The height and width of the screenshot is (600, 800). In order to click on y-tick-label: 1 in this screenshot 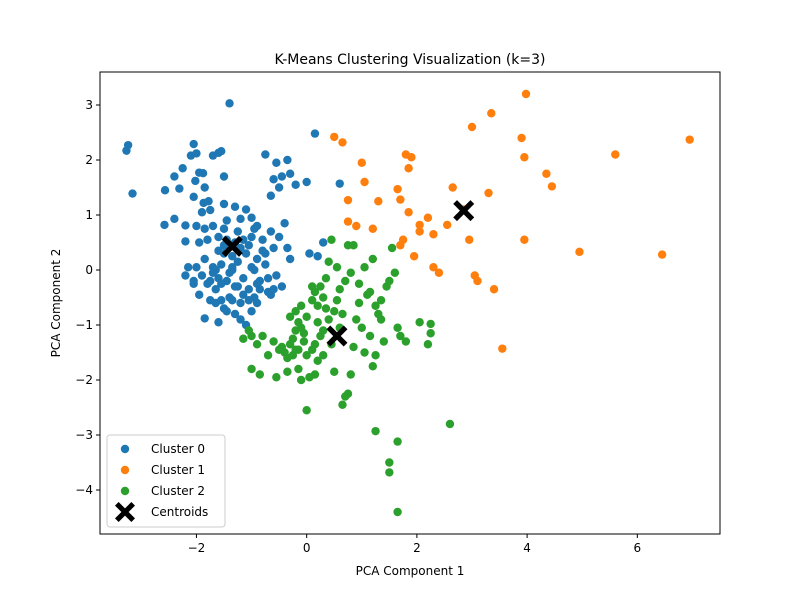, I will do `click(89, 215)`.